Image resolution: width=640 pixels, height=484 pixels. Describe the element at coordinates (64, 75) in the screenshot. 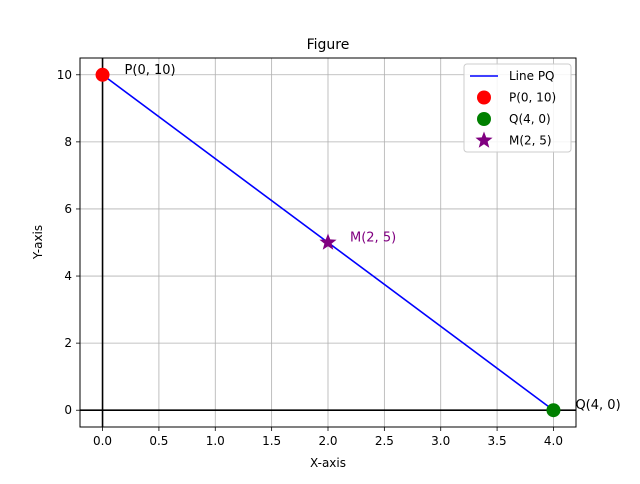

I see `y-tick-label-5: 10` at that location.